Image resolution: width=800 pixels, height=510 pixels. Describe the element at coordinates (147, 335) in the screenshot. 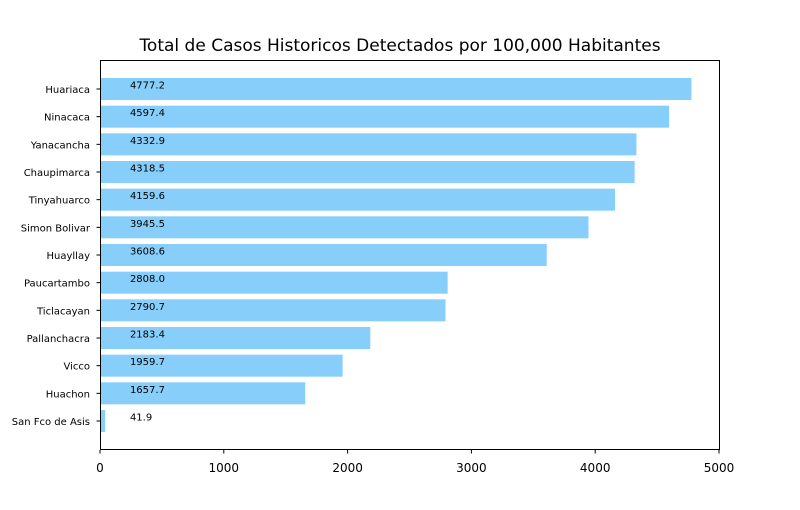

I see `data-label: 2183.4` at that location.